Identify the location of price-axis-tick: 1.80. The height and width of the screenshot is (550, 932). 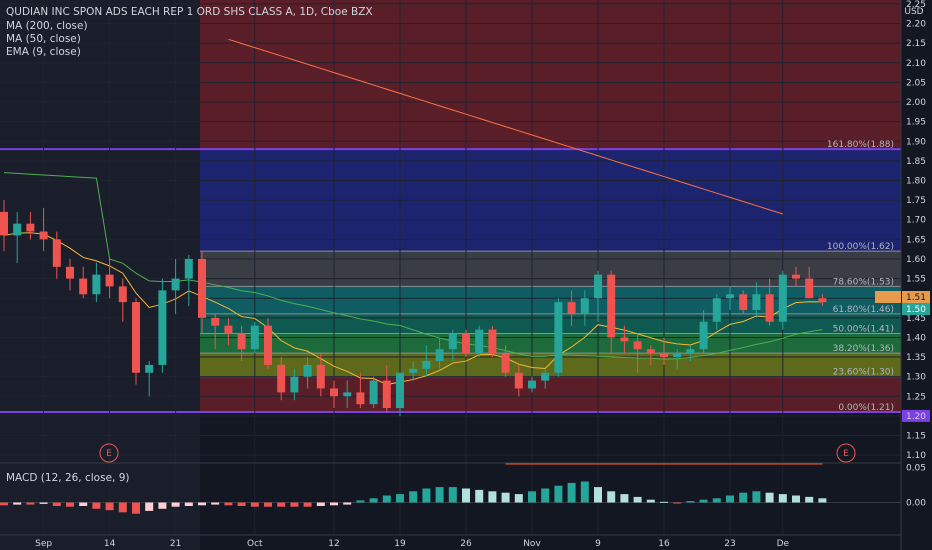
(916, 181).